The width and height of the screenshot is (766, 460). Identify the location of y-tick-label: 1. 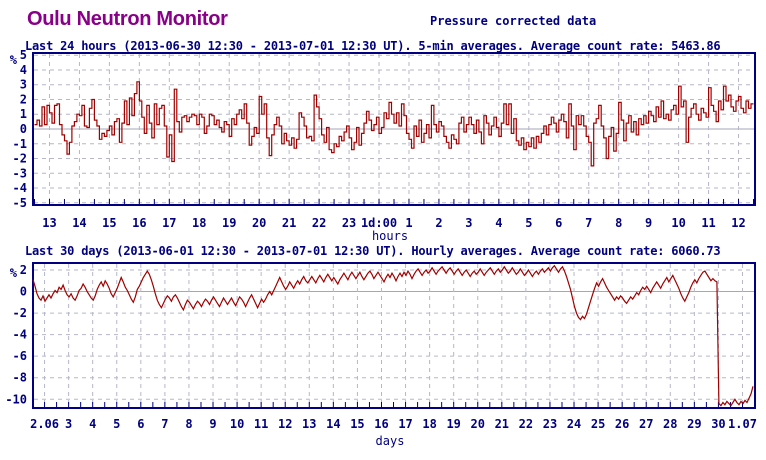
(23, 114).